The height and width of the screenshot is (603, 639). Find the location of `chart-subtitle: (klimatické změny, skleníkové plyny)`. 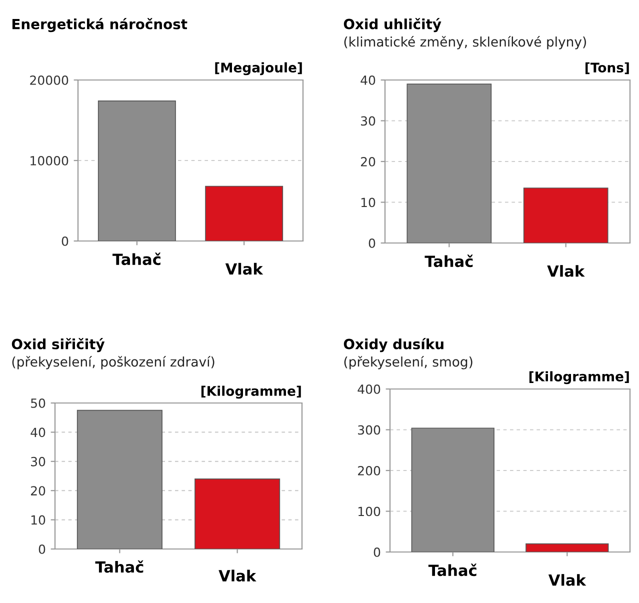

chart-subtitle: (klimatické změny, skleníkové plyny) is located at coordinates (465, 43).